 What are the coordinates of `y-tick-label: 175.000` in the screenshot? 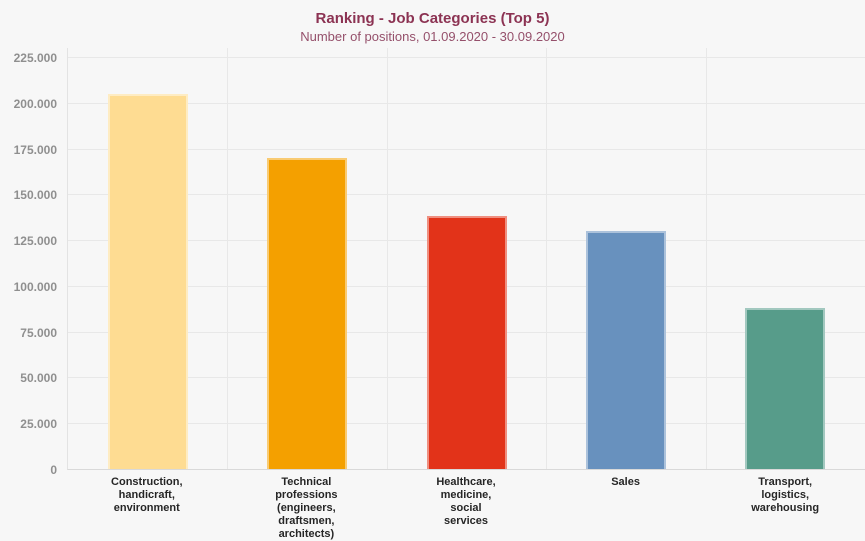 It's located at (35, 149).